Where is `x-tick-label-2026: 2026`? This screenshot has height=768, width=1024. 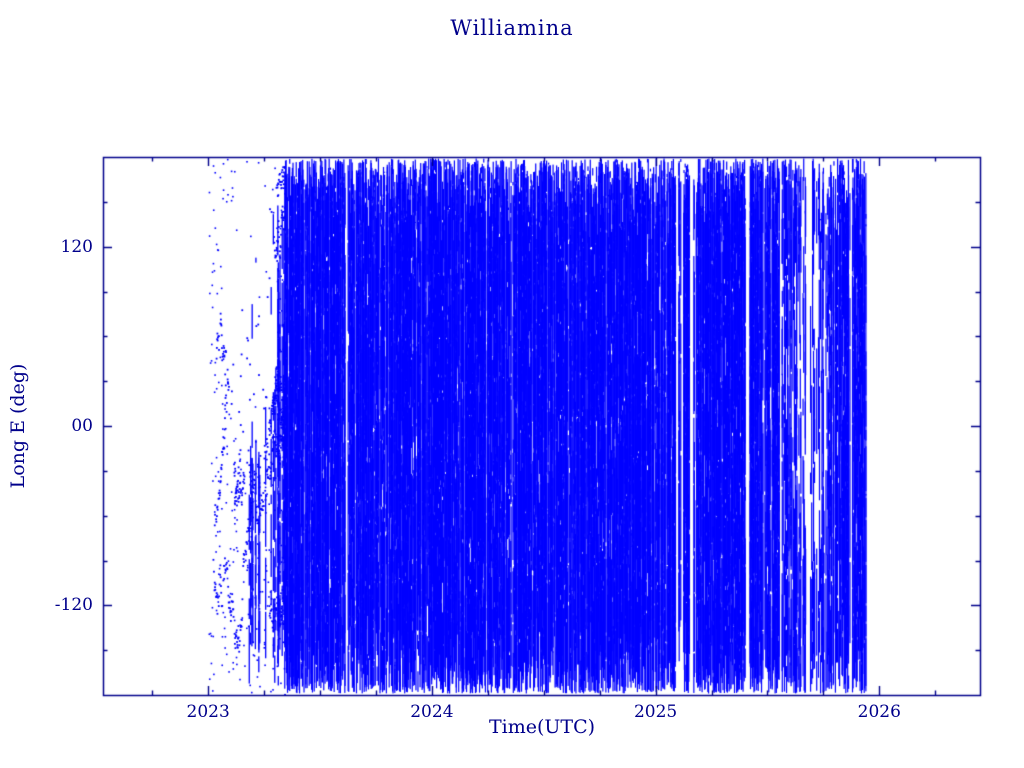 x-tick-label-2026: 2026 is located at coordinates (879, 712).